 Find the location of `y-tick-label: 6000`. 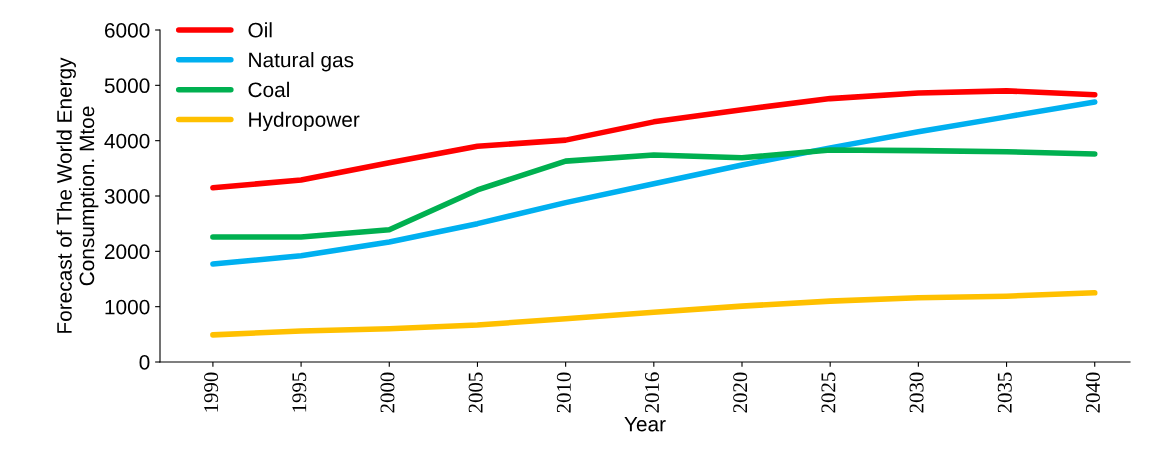

y-tick-label: 6000 is located at coordinates (127, 30).